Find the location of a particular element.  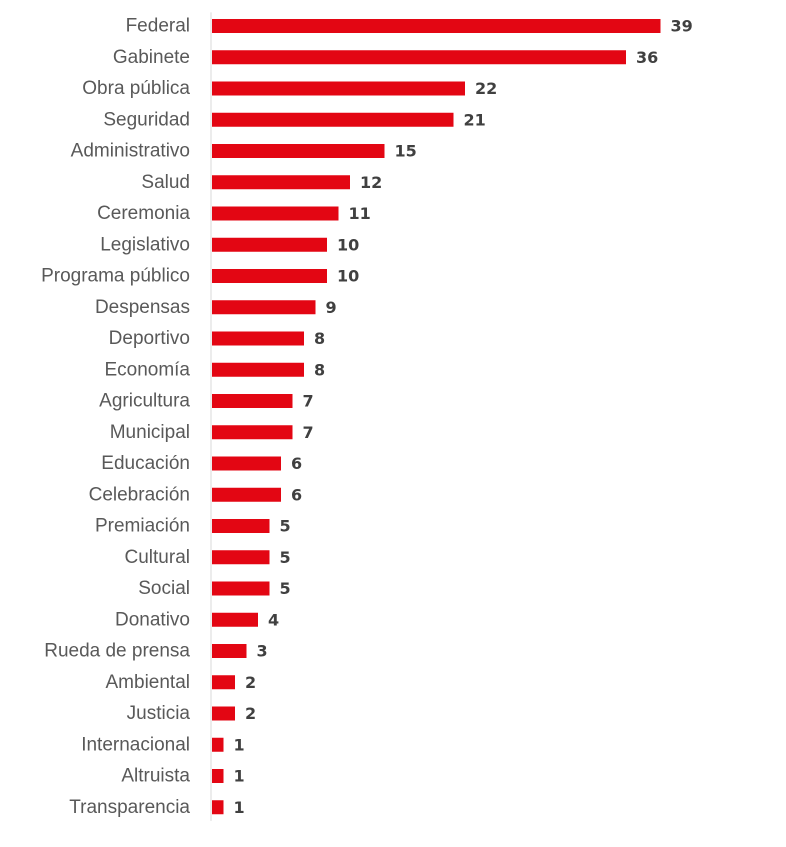

data-label: 3 is located at coordinates (262, 651).